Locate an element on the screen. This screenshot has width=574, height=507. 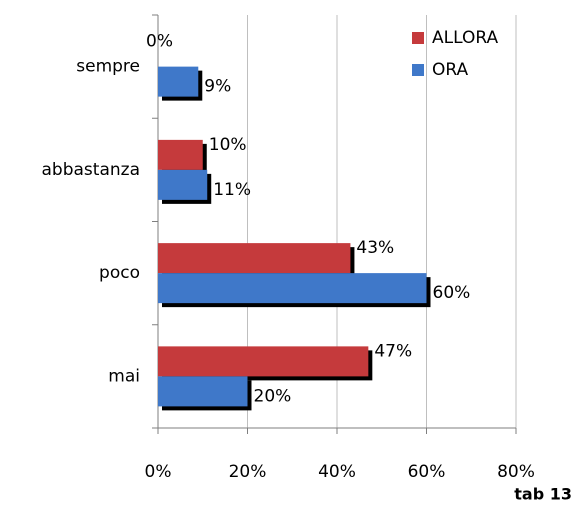
x-tick-label: 20% is located at coordinates (248, 472).